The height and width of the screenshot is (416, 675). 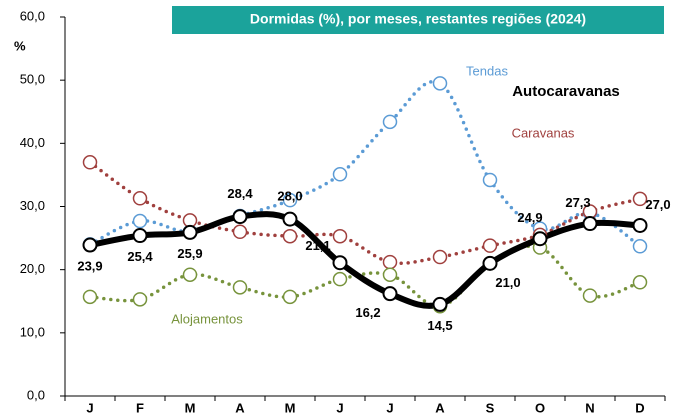 What do you see at coordinates (317, 245) in the screenshot?
I see `data-label: 21,1` at bounding box center [317, 245].